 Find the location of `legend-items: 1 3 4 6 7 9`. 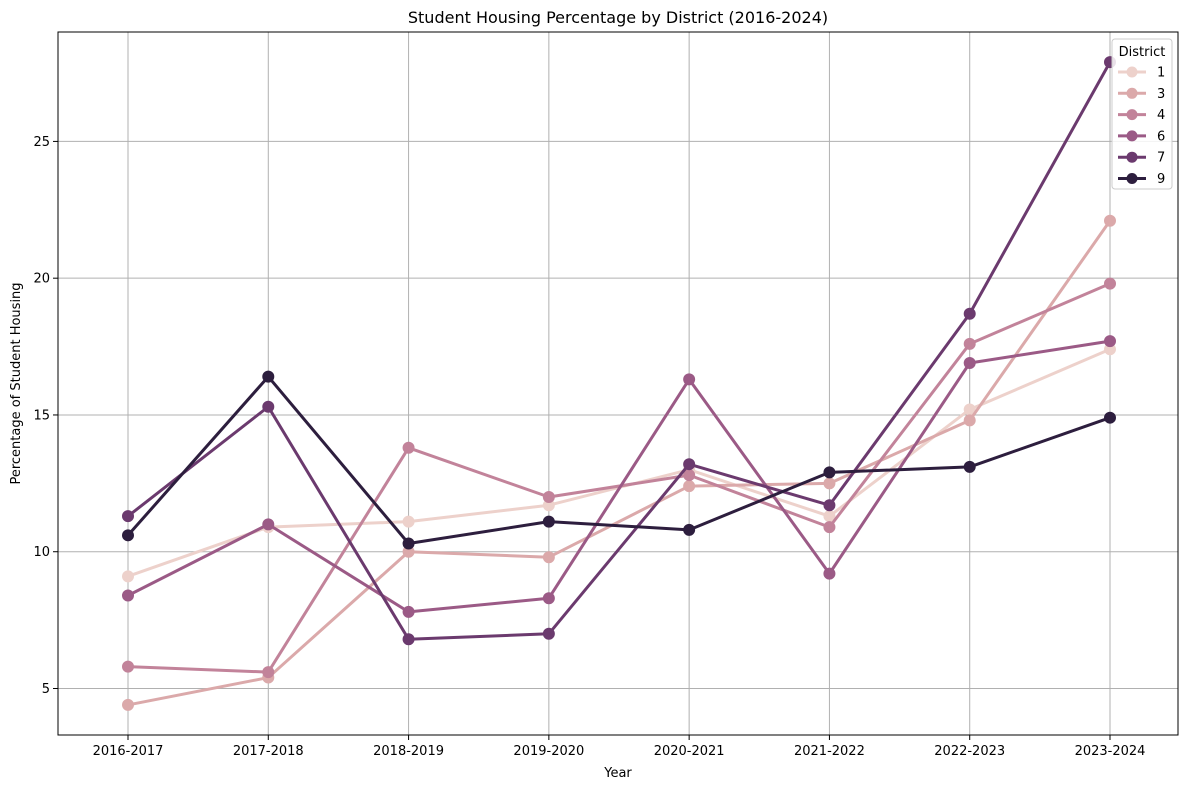

legend-items: 1 3 4 6 7 9 is located at coordinates (1141, 126).